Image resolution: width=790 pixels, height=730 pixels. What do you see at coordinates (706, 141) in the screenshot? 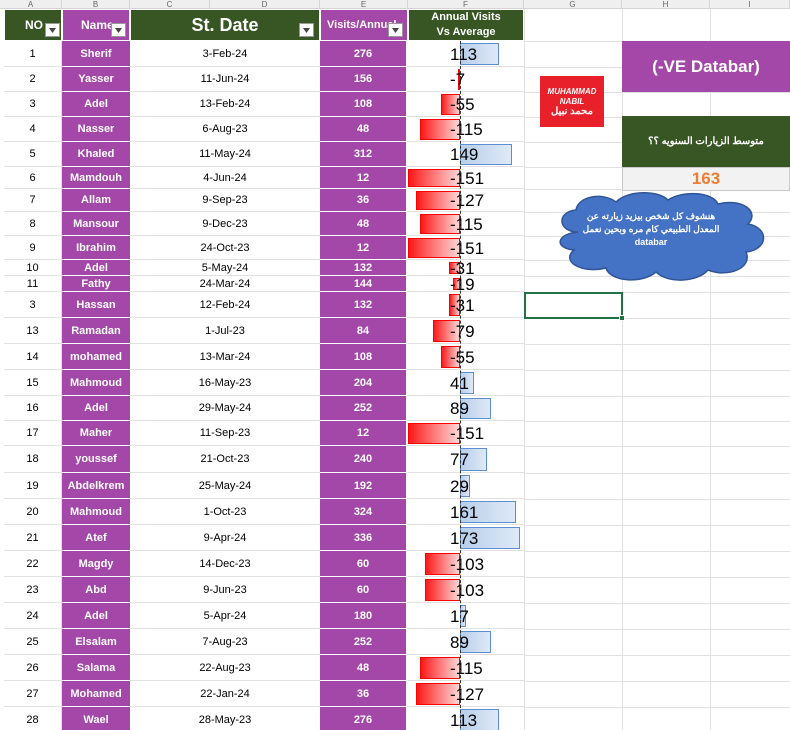
I see `panel-question: متوسط الزيارات السنويه ؟؟` at bounding box center [706, 141].